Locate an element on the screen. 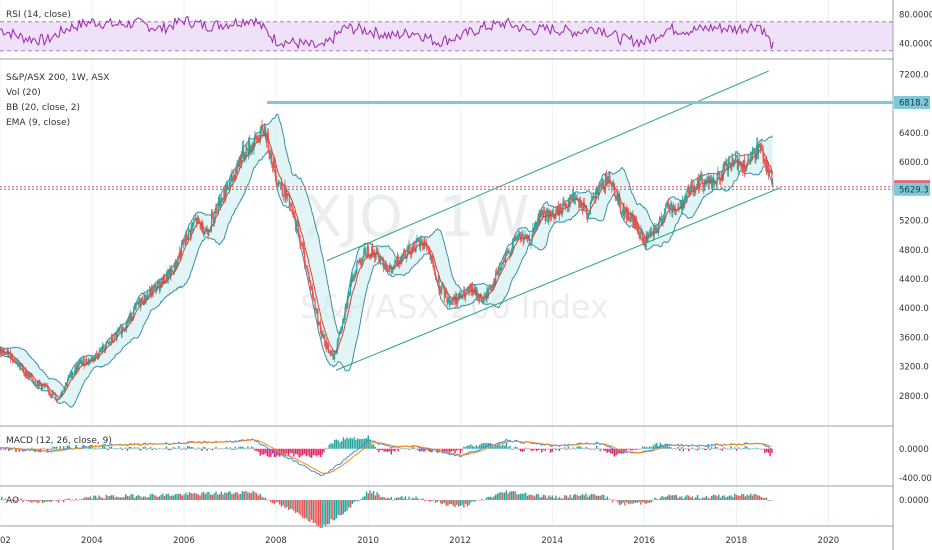 This screenshot has width=932, height=550. time-axis: 02 2004 2006 2008 2010 2012 2014 2016 2018 2020 is located at coordinates (419, 541).